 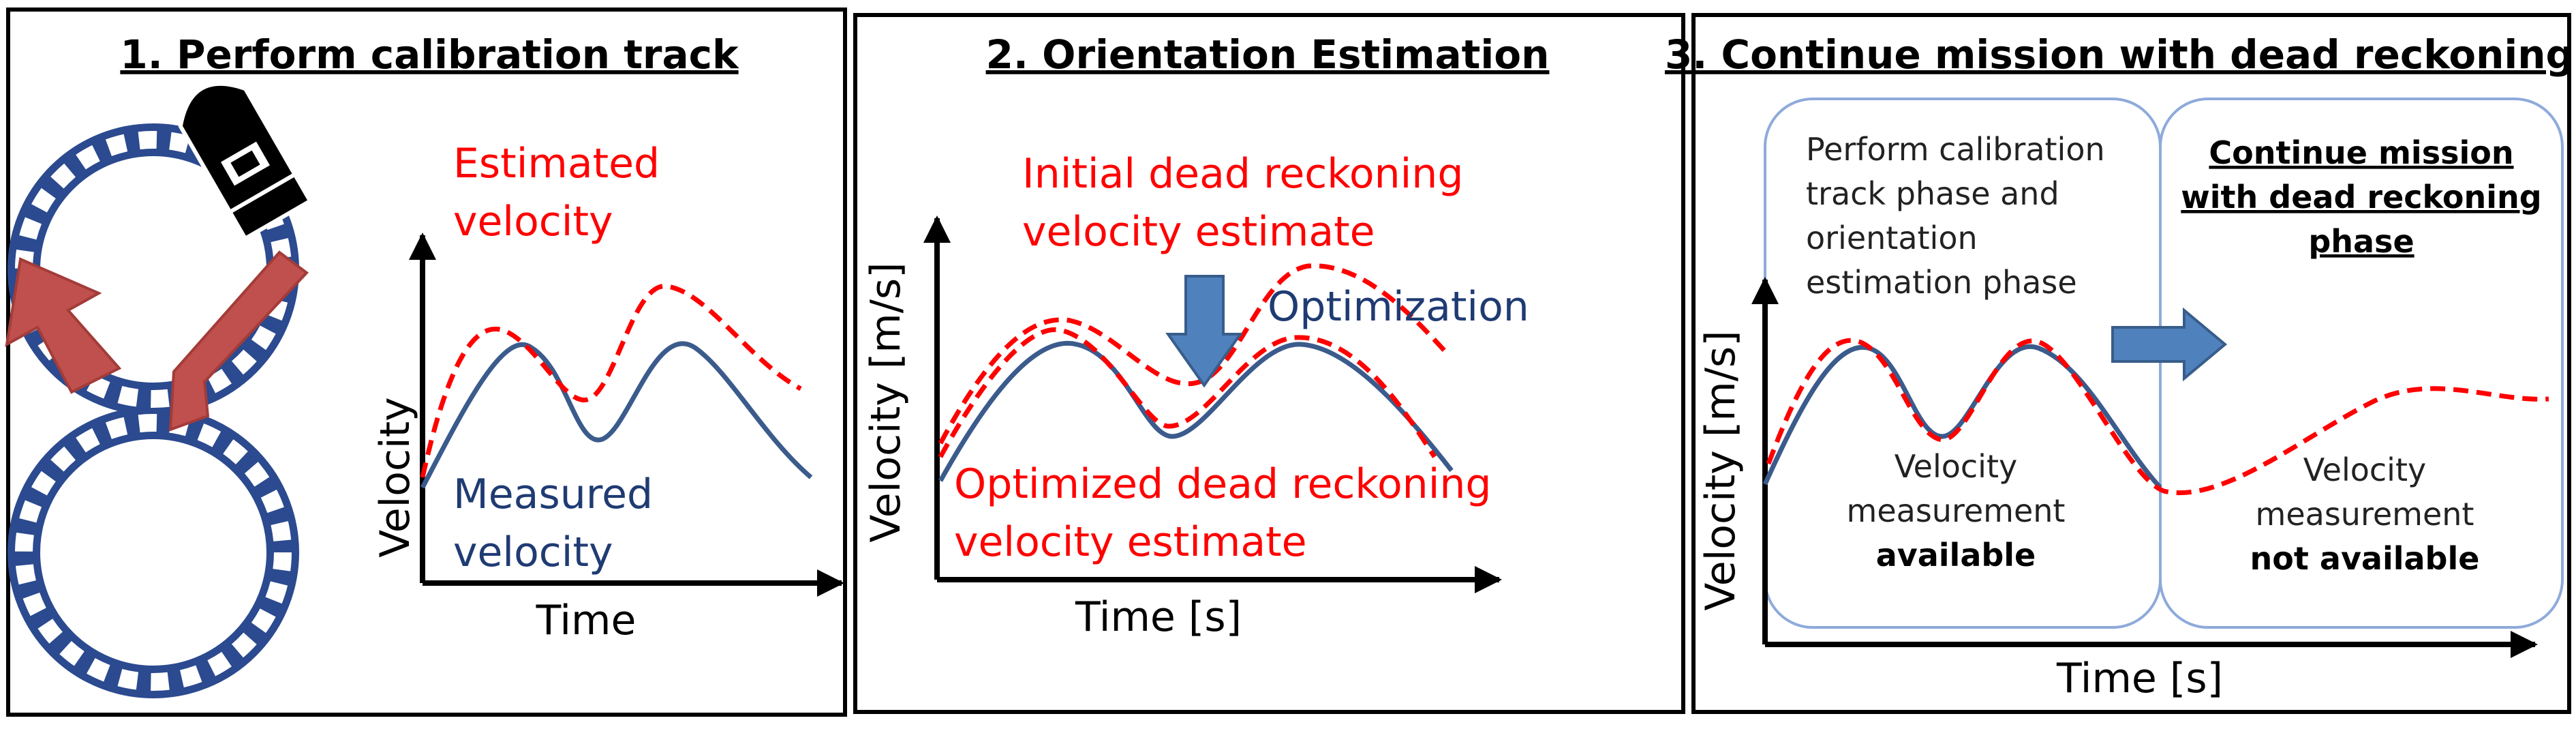 I want to click on measurement-available-label: Velocity, so click(x=1956, y=466).